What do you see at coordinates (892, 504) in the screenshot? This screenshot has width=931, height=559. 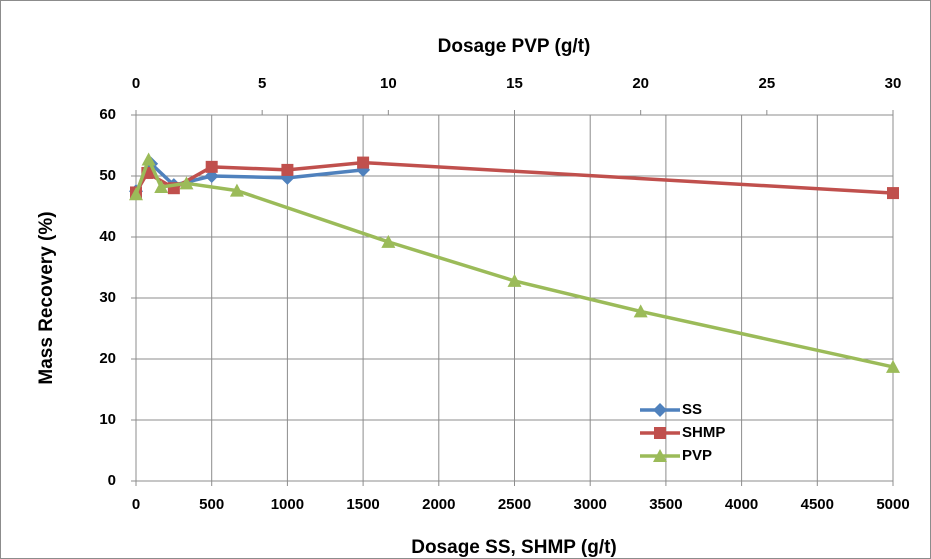 I see `x-tick-label: 5000` at bounding box center [892, 504].